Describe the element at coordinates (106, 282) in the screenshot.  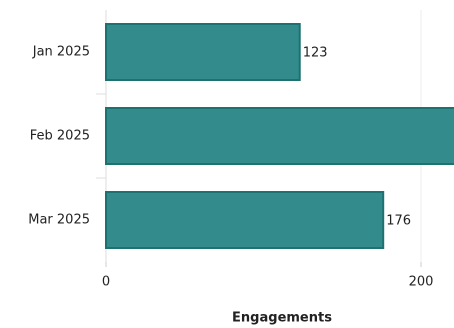
I see `x-tick-label: 0` at that location.